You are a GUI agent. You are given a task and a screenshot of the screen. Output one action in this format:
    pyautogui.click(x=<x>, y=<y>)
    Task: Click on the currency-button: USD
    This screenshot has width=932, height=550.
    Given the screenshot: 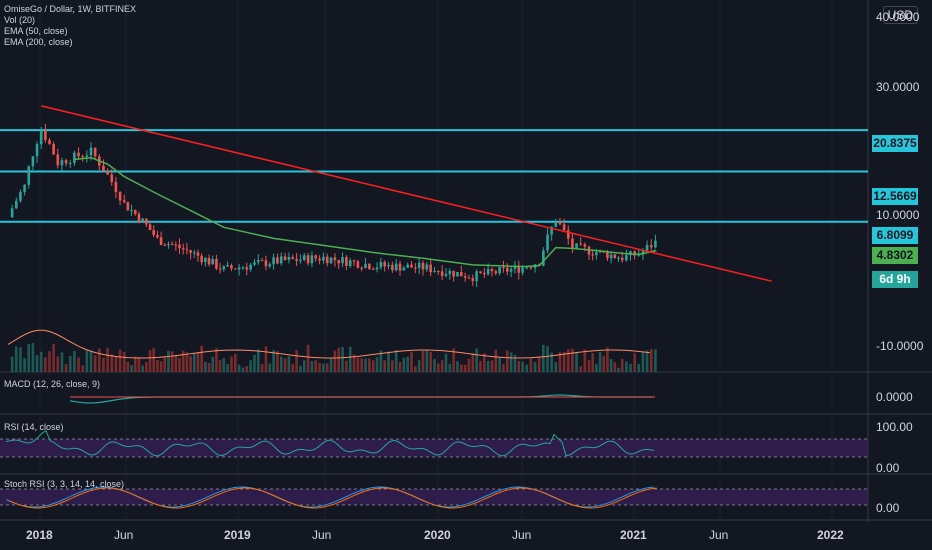 What is the action you would take?
    pyautogui.click(x=900, y=15)
    